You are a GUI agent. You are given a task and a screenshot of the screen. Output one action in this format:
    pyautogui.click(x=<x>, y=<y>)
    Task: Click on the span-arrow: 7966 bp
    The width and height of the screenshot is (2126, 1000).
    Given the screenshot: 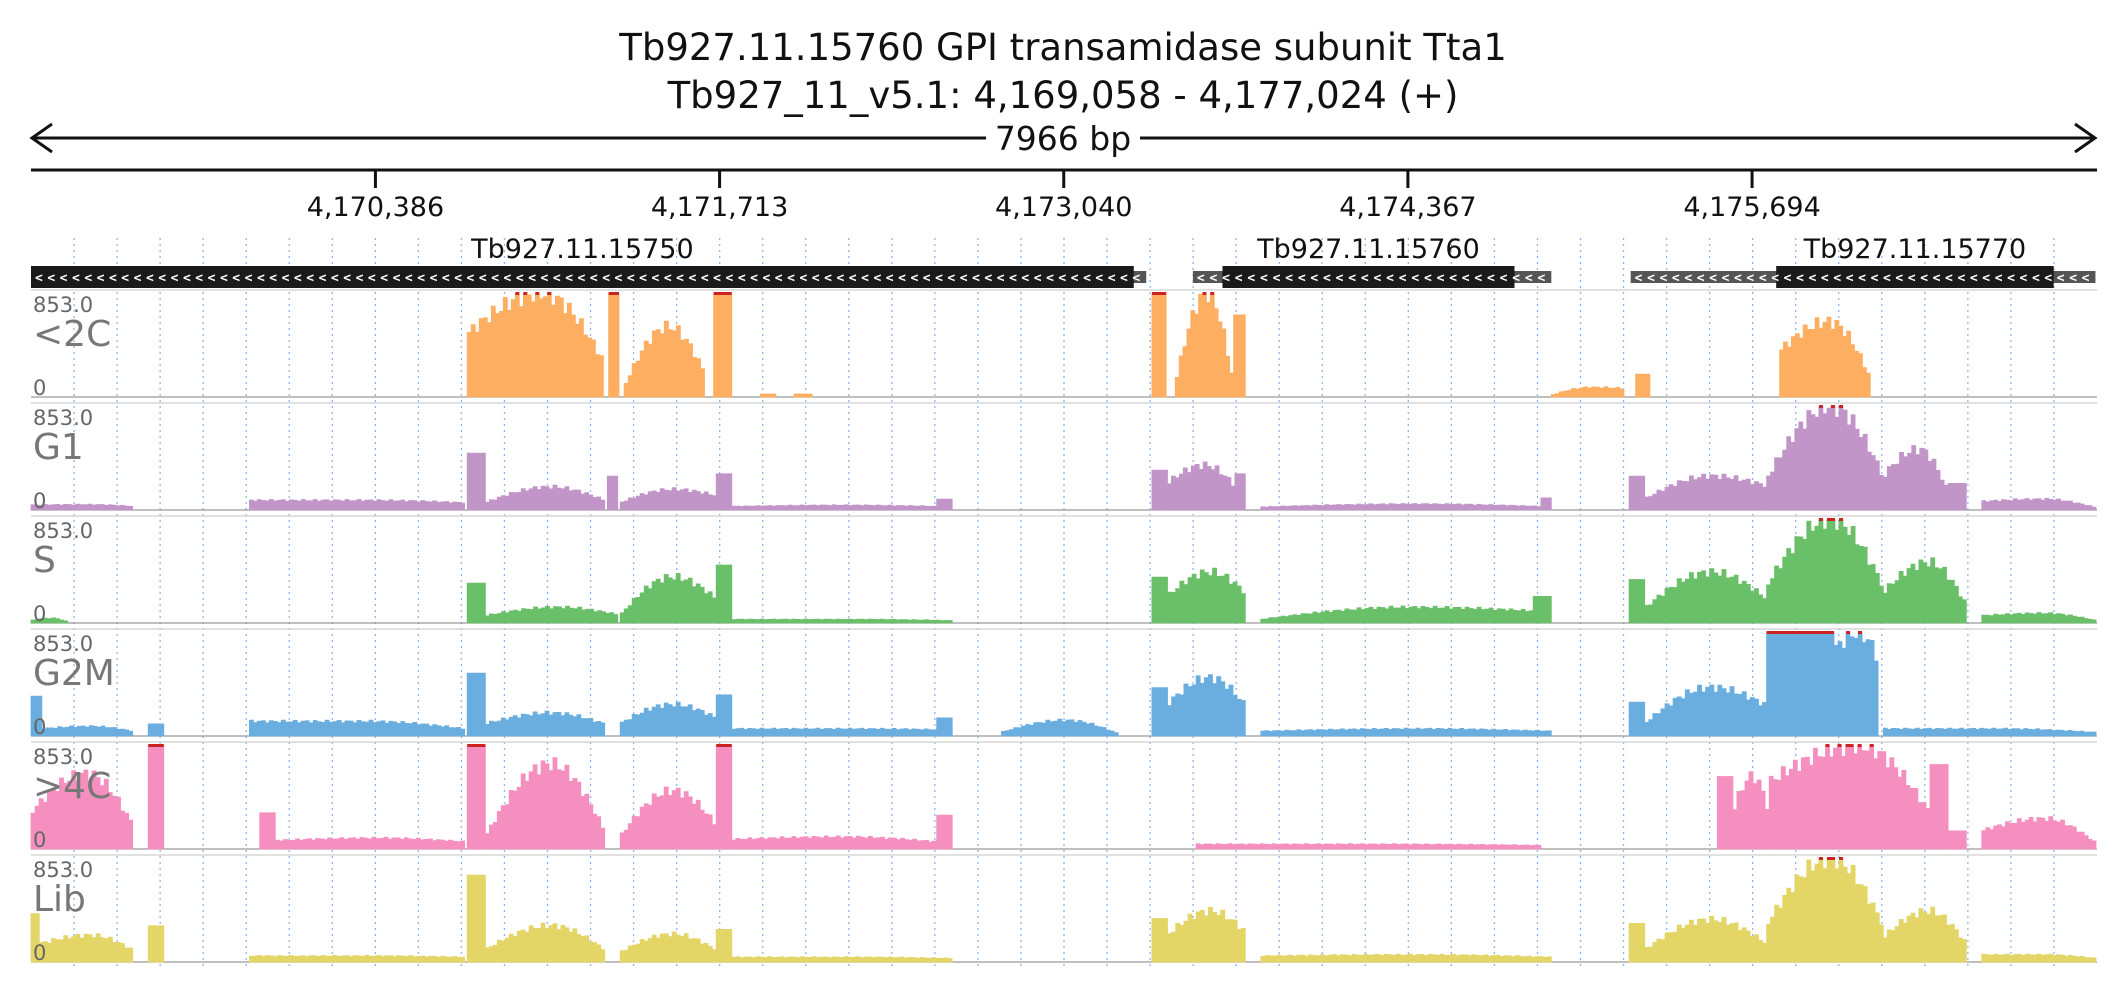 What is the action you would take?
    pyautogui.click(x=1063, y=138)
    